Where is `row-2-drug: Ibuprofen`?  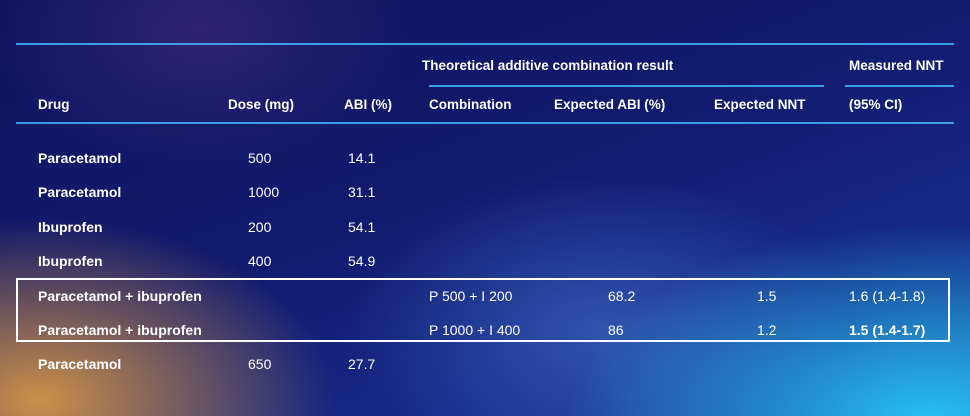
row-2-drug: Ibuprofen is located at coordinates (70, 227).